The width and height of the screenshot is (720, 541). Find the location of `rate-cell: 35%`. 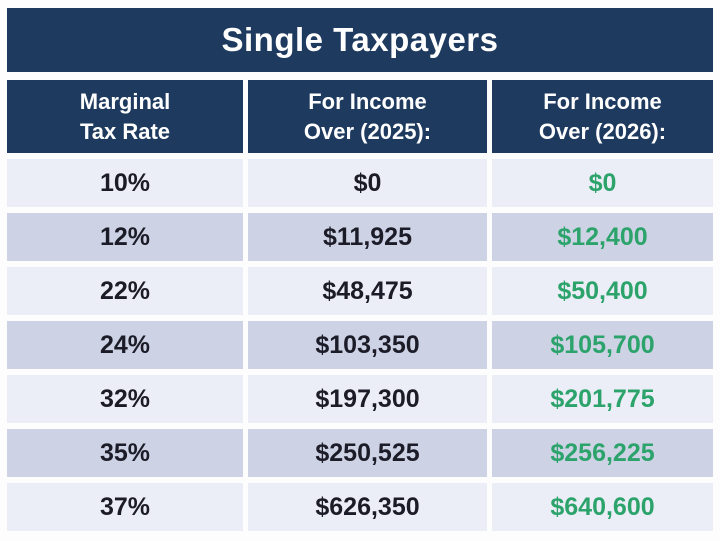

rate-cell: 35% is located at coordinates (125, 453).